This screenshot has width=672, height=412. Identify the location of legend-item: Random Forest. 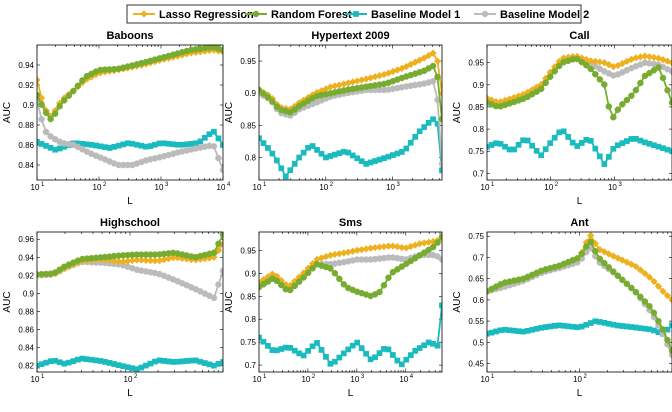
(298, 15).